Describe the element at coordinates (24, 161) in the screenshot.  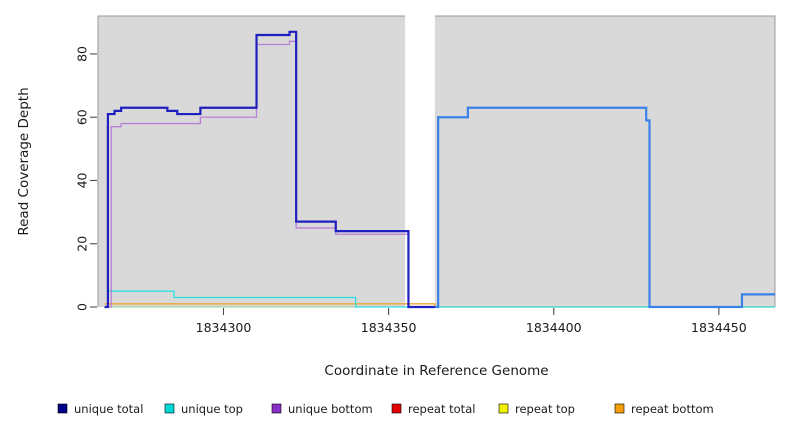
I see `y-axis-title: Read Coverage Depth` at that location.